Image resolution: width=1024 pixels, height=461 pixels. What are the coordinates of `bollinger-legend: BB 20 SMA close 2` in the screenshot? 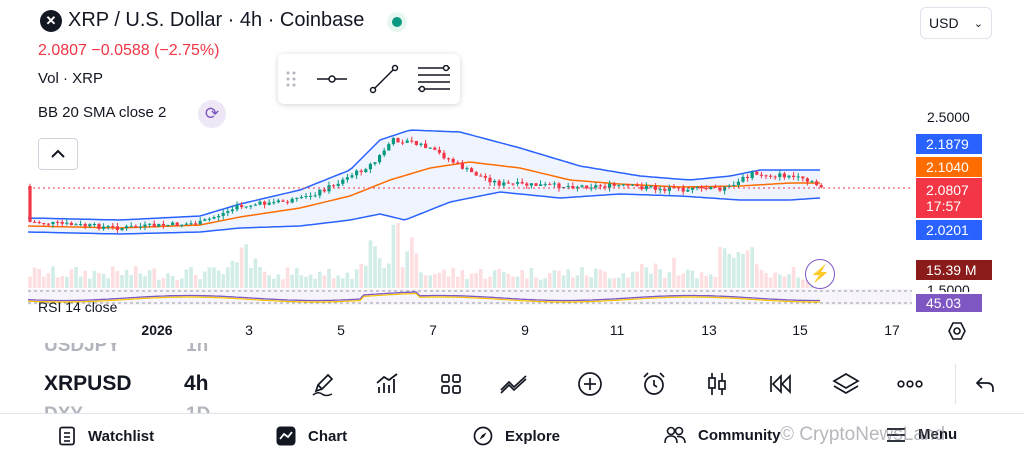 It's located at (102, 112).